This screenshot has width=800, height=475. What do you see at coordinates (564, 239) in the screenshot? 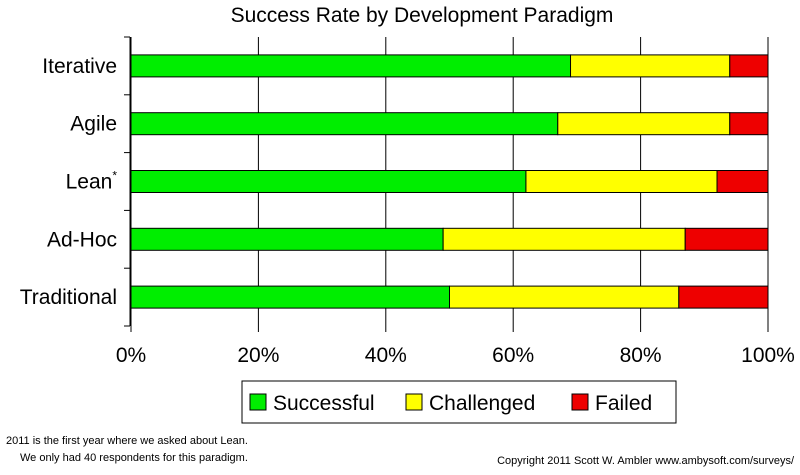
I see `bar-ad-hoc-challenged` at bounding box center [564, 239].